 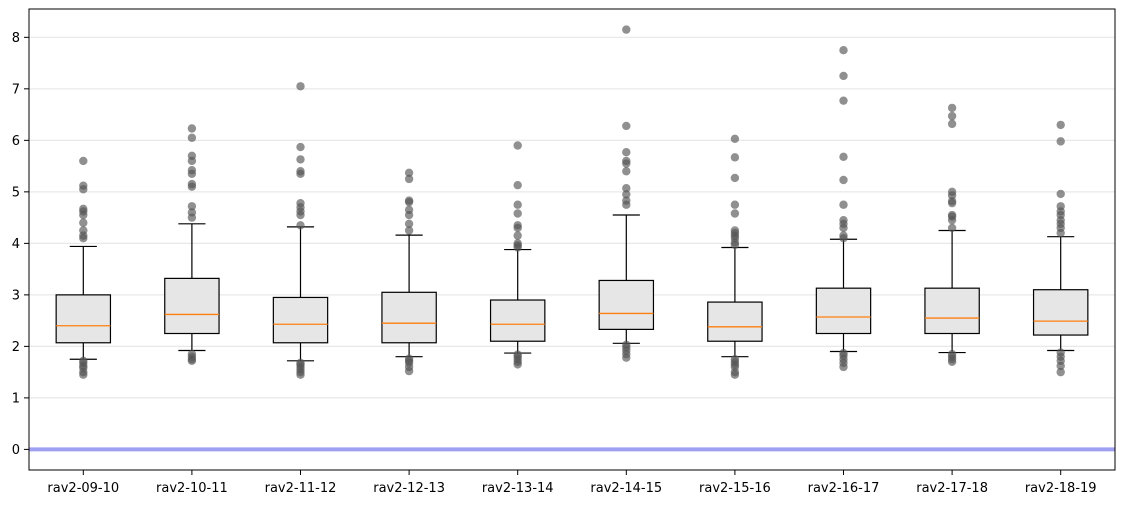 I want to click on x-tick-label: rav2-18-19, so click(x=1061, y=488).